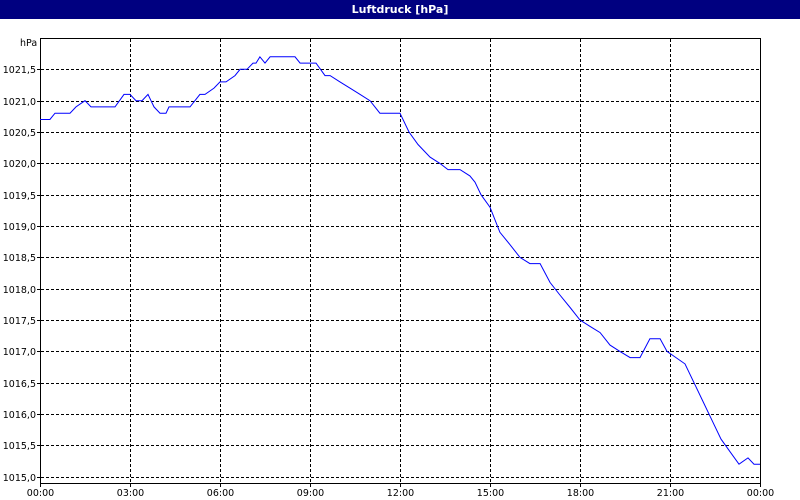 The height and width of the screenshot is (500, 800). I want to click on x-tick-time-label: 21:00, so click(670, 493).